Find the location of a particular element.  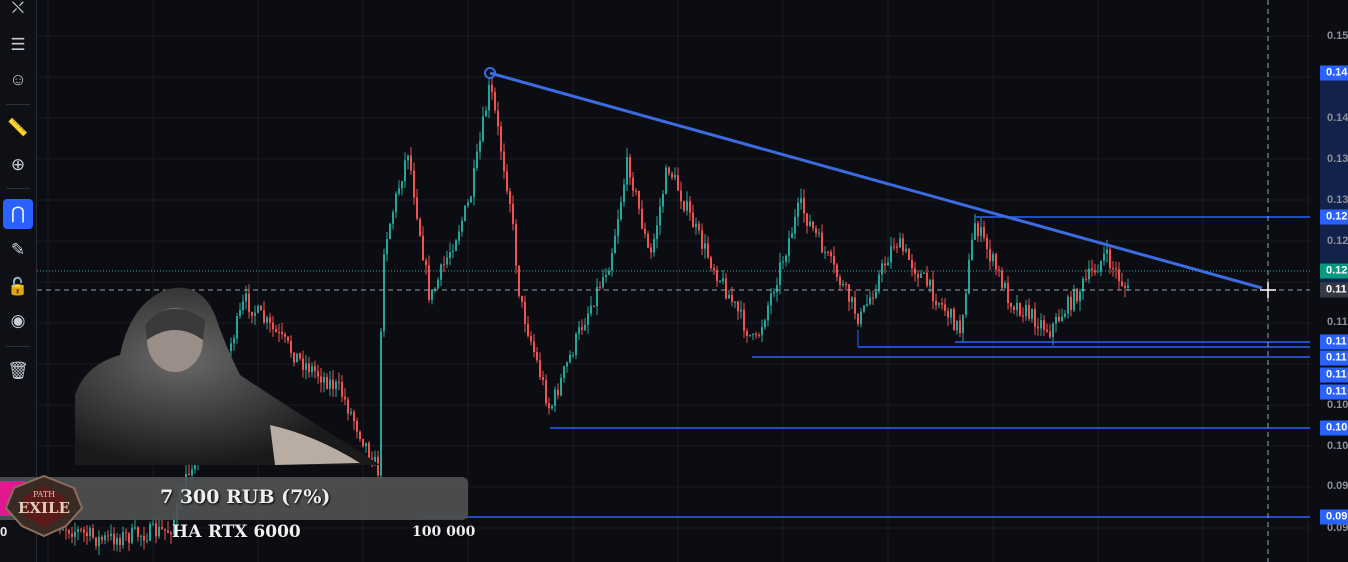

eye-tool-button: ◉ is located at coordinates (18, 321).